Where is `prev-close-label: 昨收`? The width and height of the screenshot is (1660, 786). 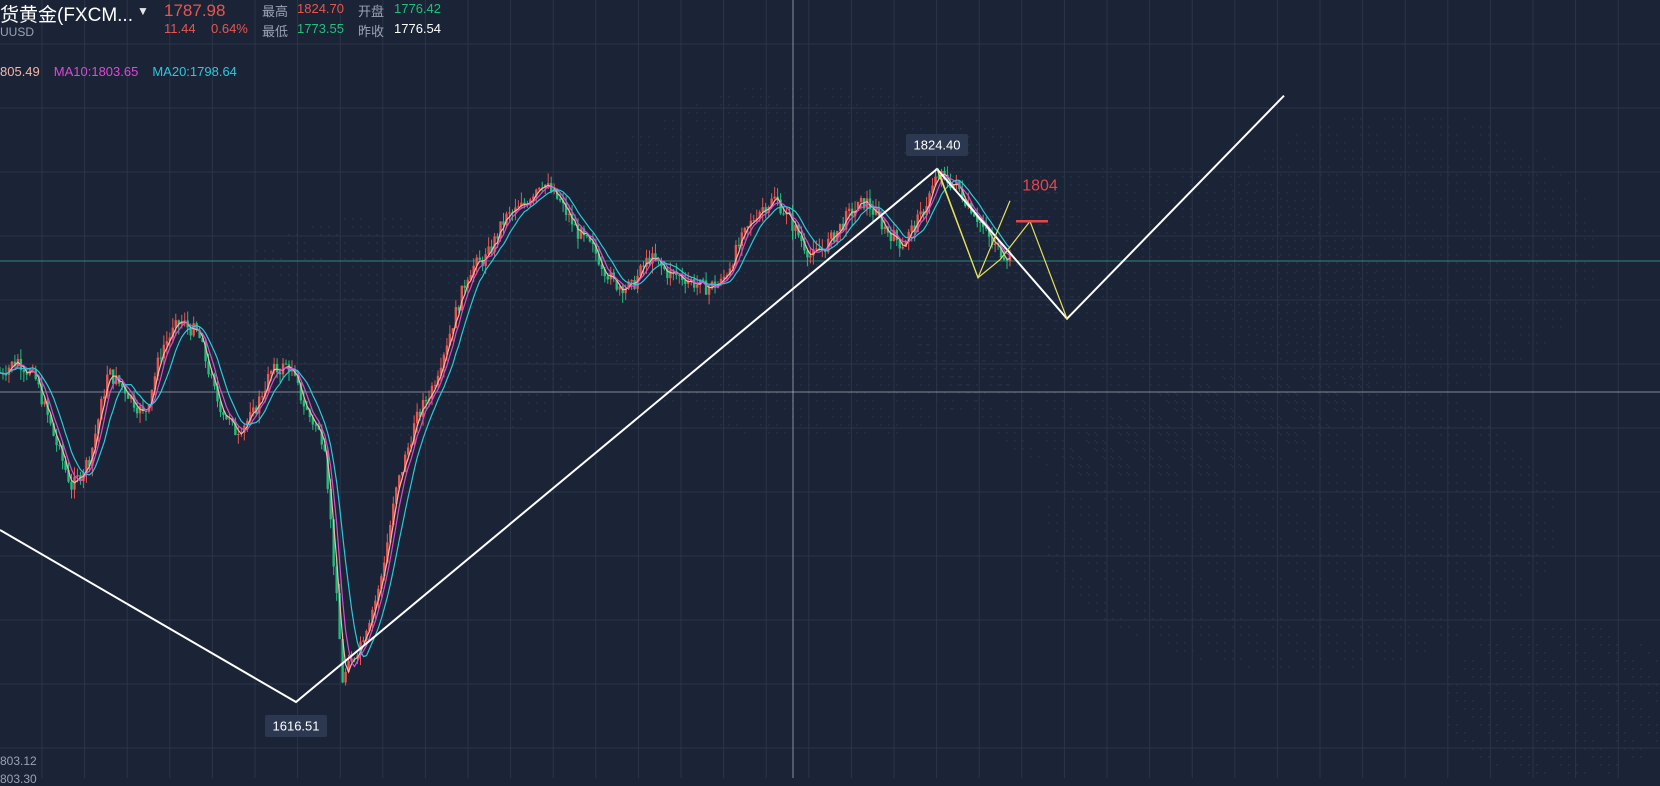
prev-close-label: 昨收 is located at coordinates (371, 31).